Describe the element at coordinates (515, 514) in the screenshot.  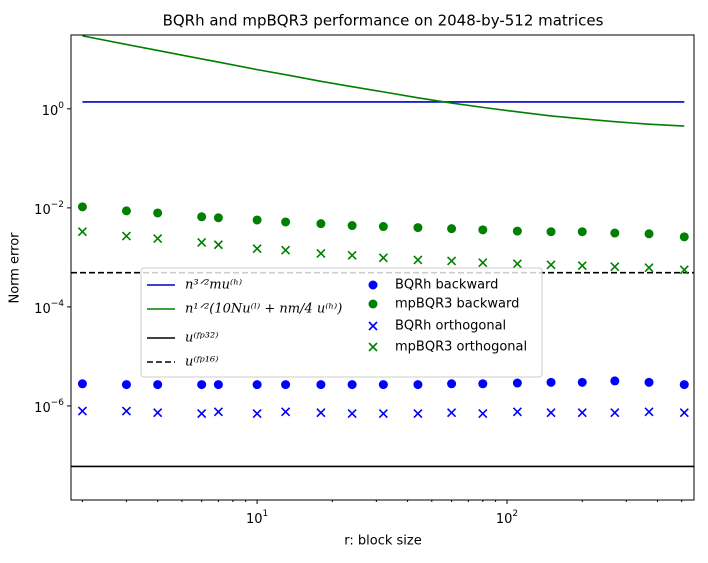
I see `x-tick-label-exponent: 2` at that location.